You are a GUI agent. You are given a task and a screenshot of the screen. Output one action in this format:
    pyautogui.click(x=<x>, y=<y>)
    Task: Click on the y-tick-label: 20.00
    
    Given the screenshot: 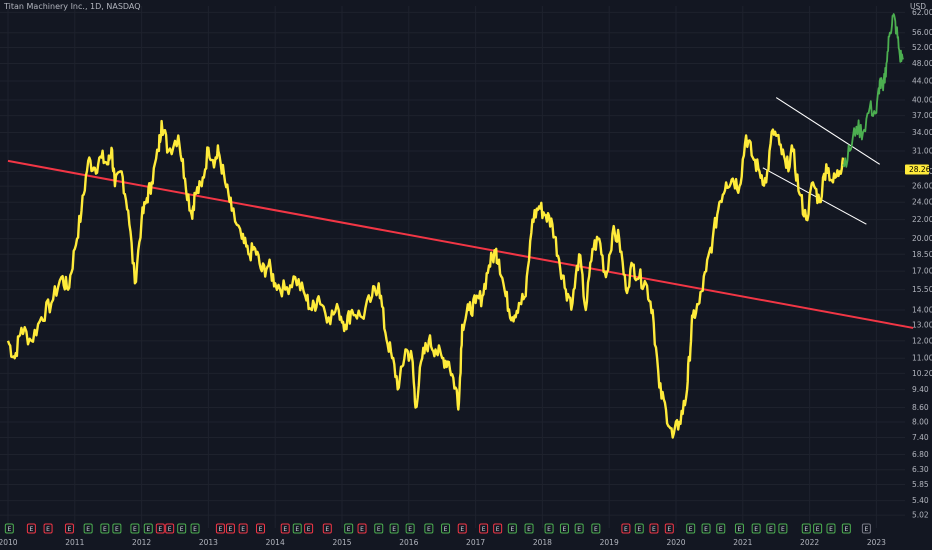 What is the action you would take?
    pyautogui.click(x=922, y=238)
    